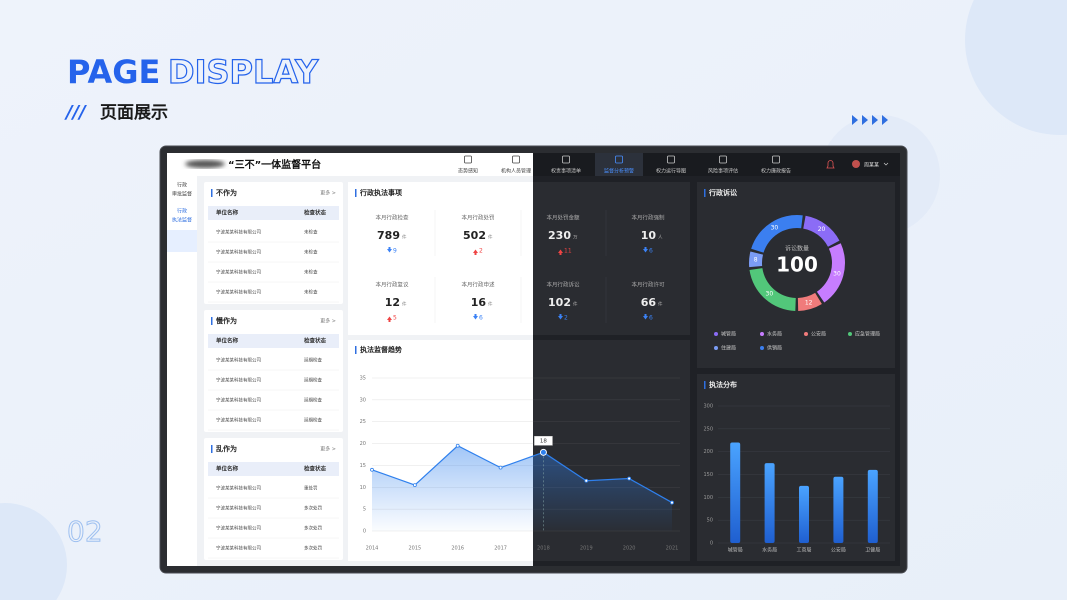 Image resolution: width=1067 pixels, height=600 pixels. I want to click on x-tick-label: 2016, so click(457, 549).